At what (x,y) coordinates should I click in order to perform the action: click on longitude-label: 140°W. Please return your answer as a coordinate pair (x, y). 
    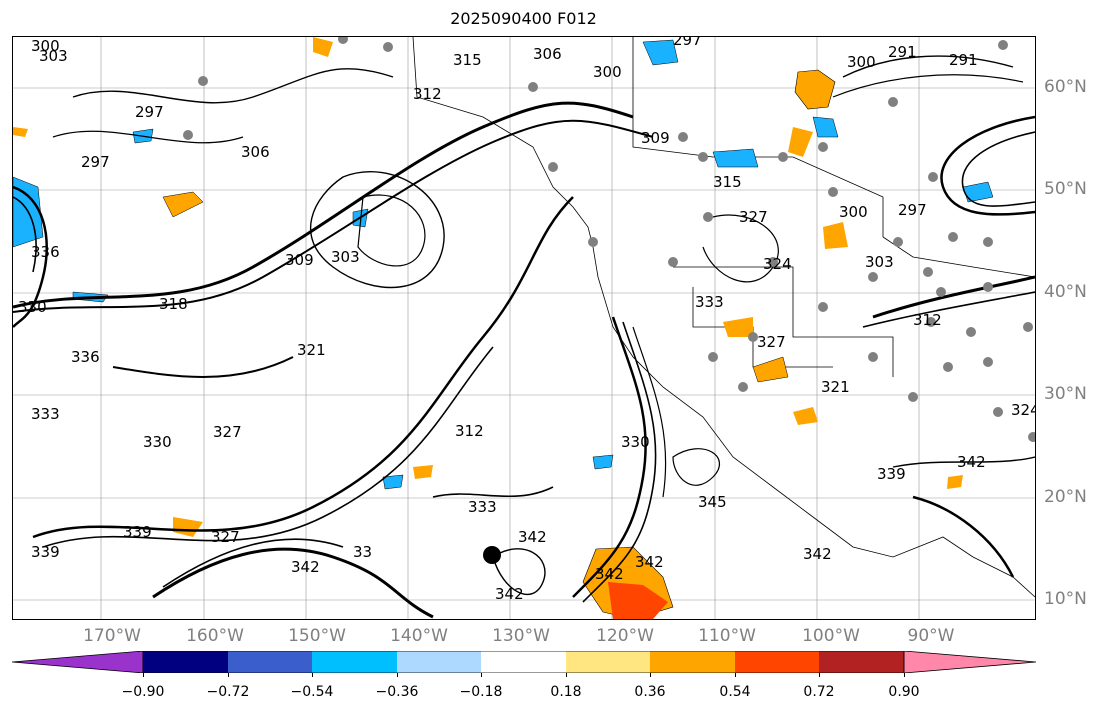
    Looking at the image, I should click on (419, 636).